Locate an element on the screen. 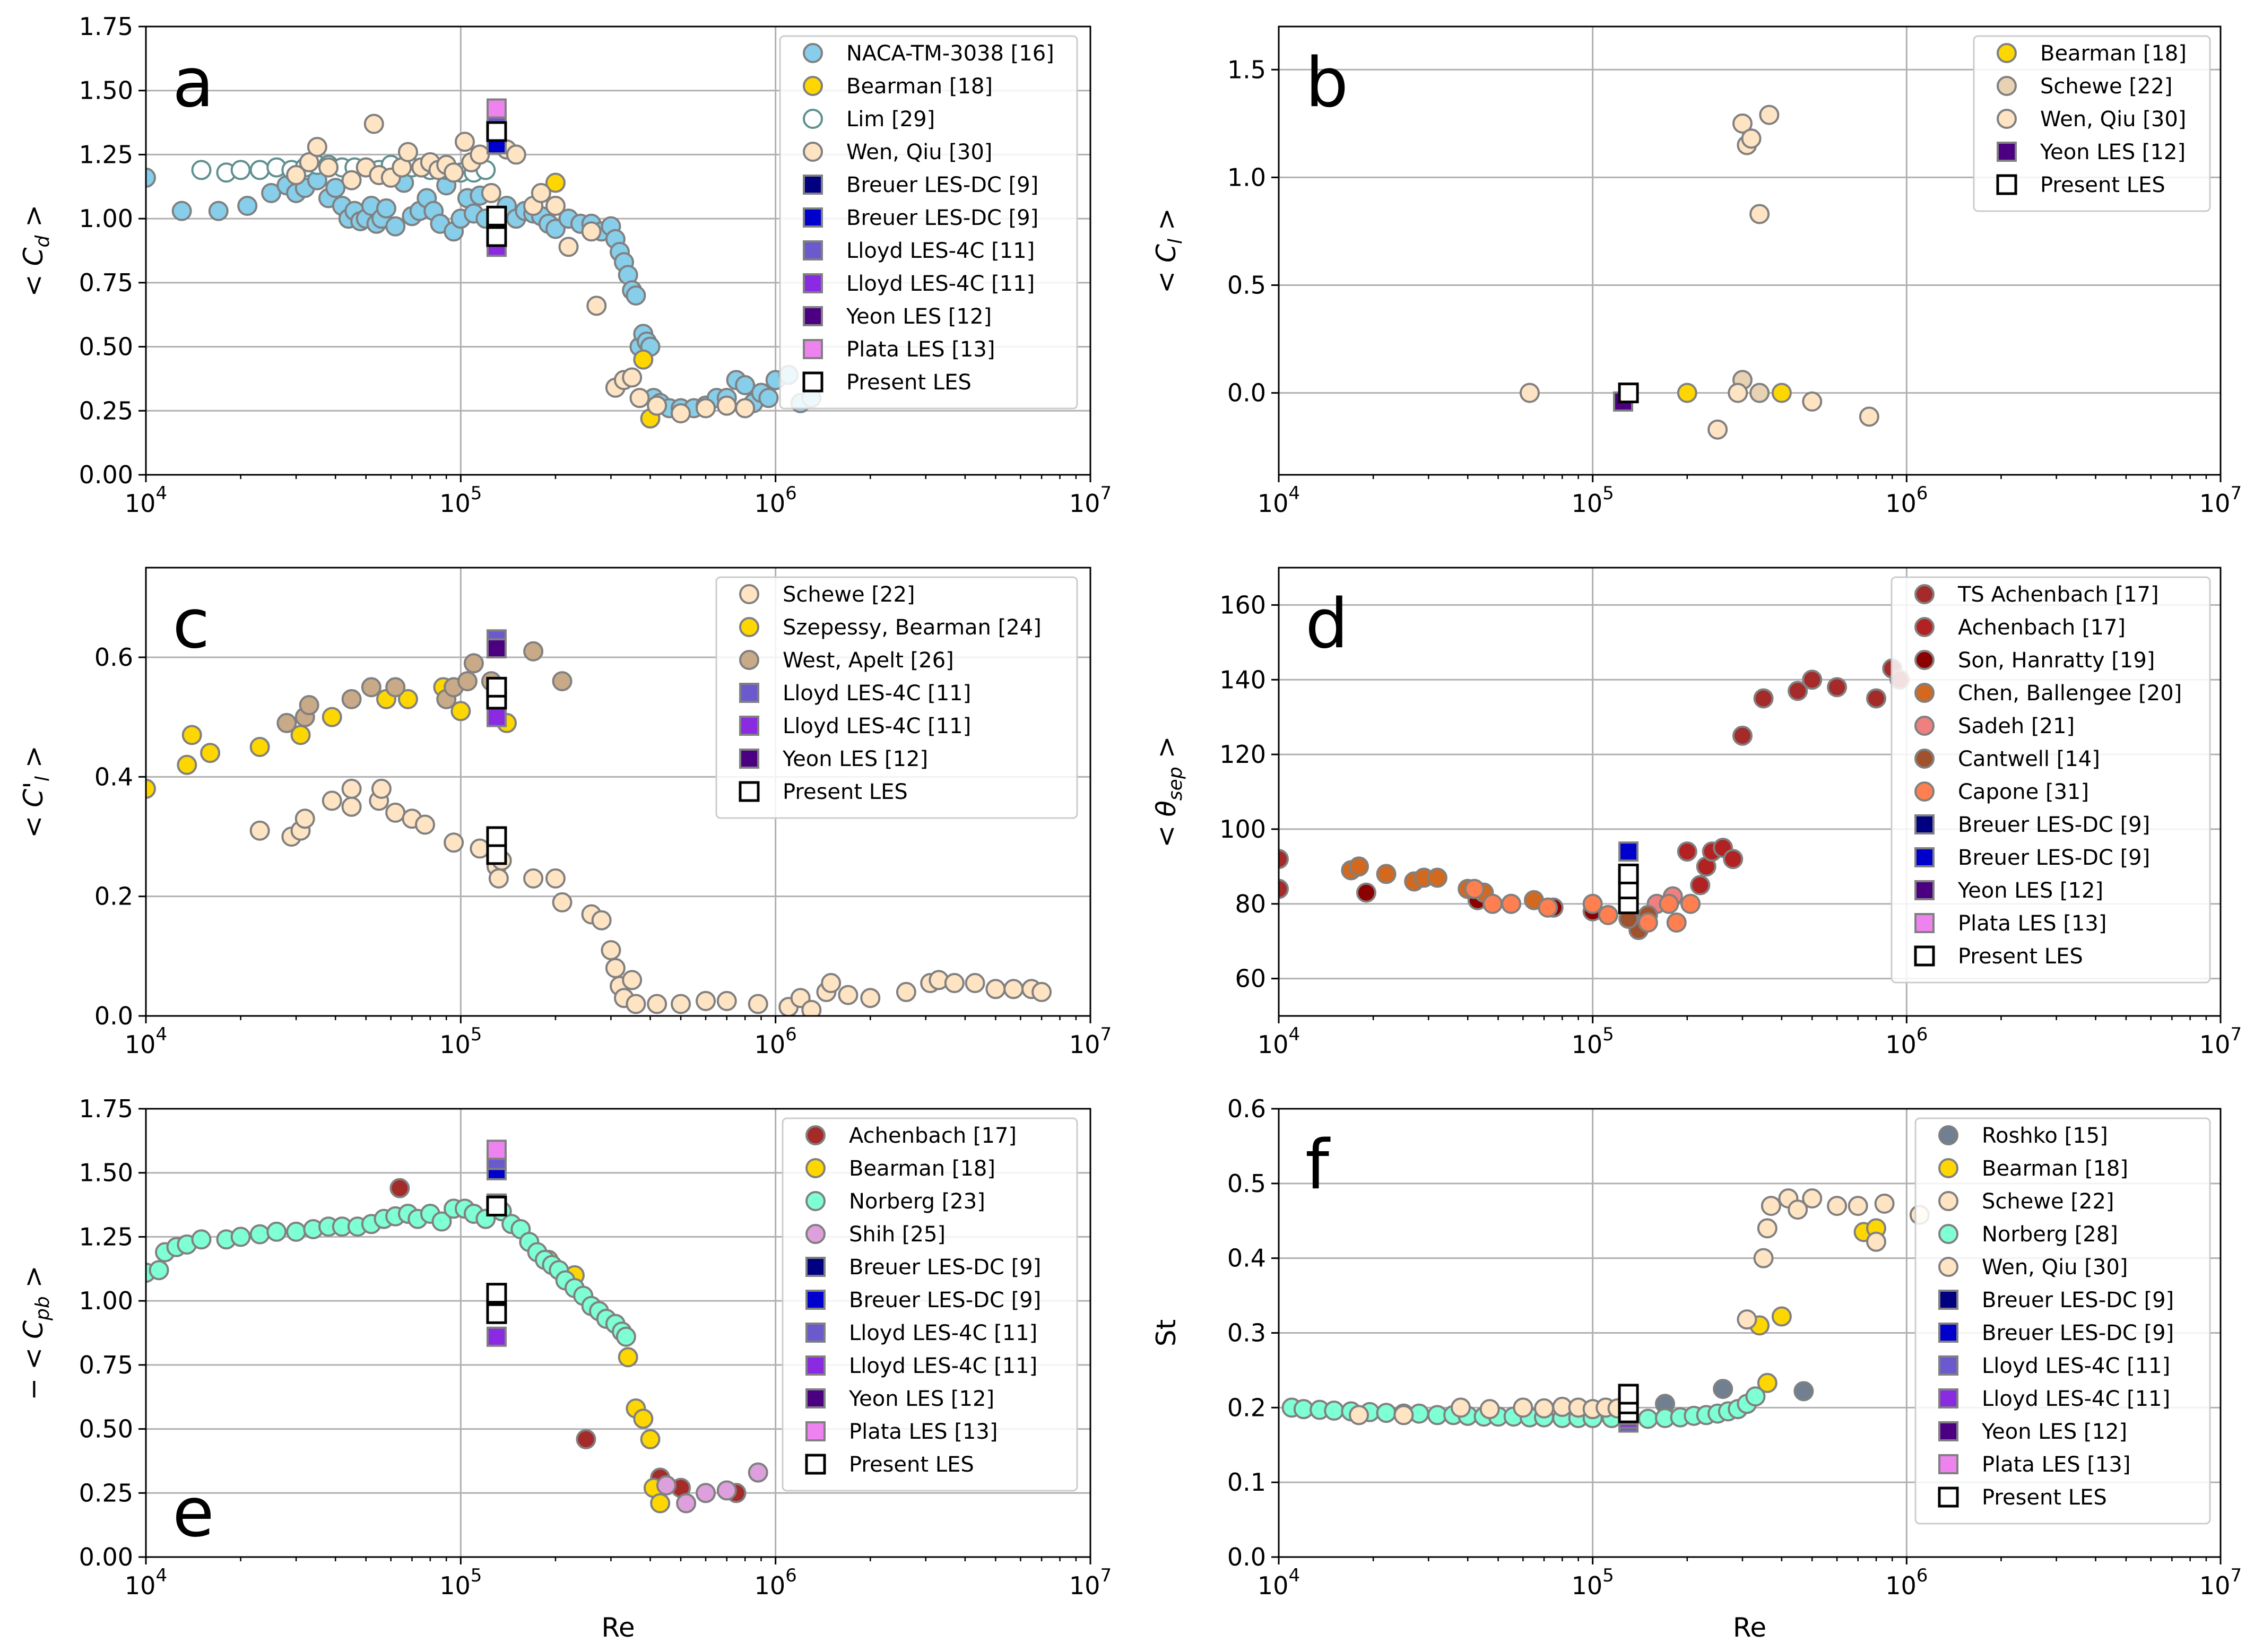 This screenshot has height=1652, width=2263. y-tick-label: 1.50 is located at coordinates (106, 90).